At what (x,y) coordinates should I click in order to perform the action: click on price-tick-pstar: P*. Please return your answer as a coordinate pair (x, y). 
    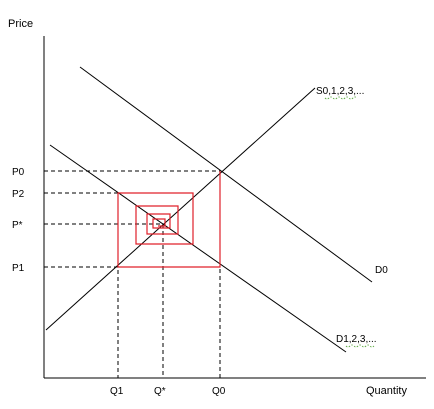
    Looking at the image, I should click on (17, 225).